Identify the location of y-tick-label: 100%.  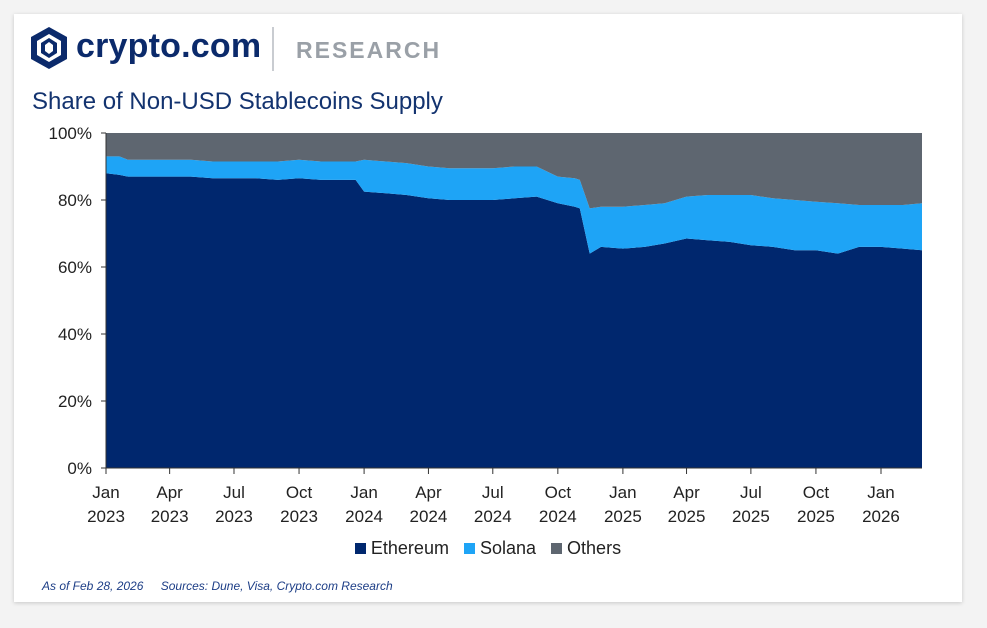
(70, 133).